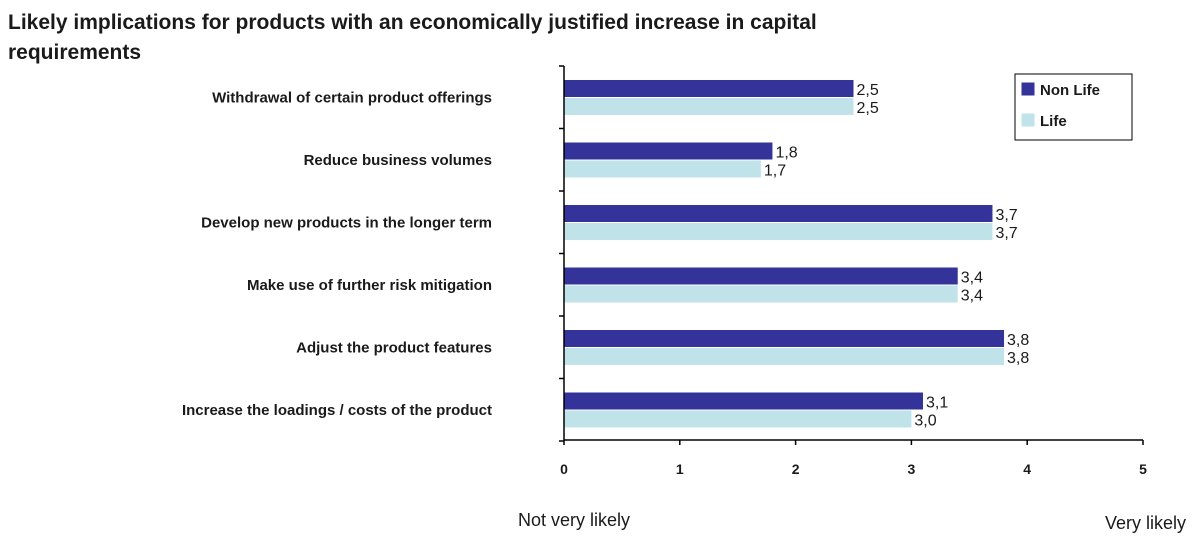 This screenshot has width=1192, height=536. What do you see at coordinates (786, 153) in the screenshot?
I see `data-label: 1,8` at bounding box center [786, 153].